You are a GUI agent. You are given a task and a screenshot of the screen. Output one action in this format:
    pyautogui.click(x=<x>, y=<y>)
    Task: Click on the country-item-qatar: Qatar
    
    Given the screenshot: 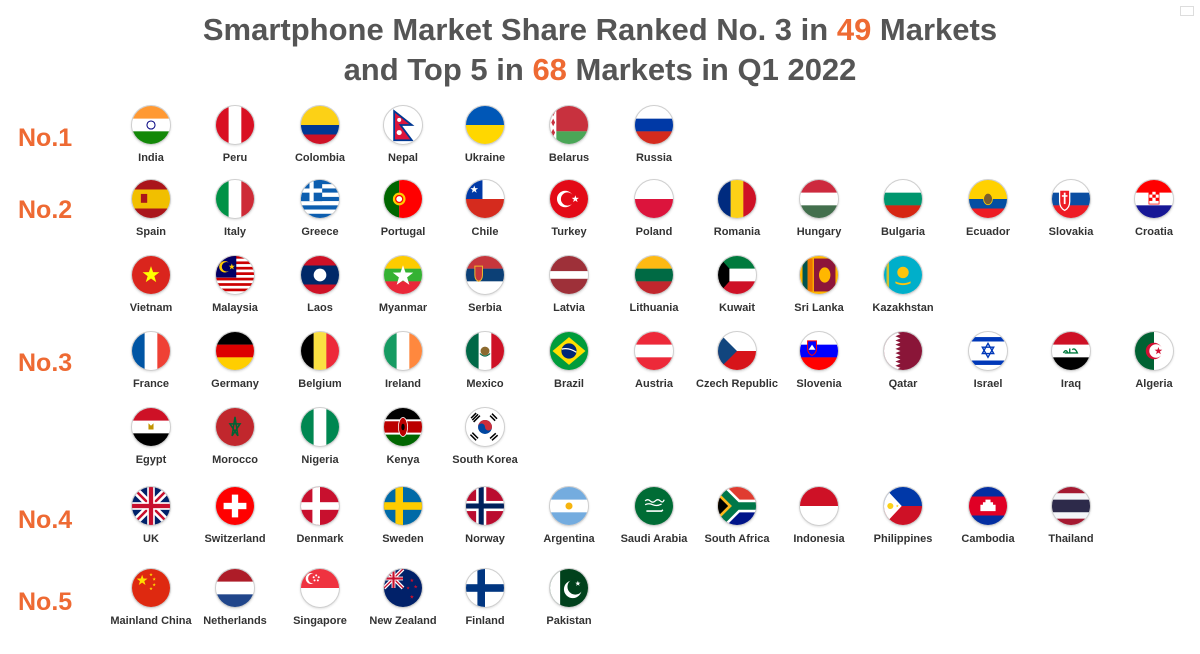 What is the action you would take?
    pyautogui.click(x=903, y=361)
    